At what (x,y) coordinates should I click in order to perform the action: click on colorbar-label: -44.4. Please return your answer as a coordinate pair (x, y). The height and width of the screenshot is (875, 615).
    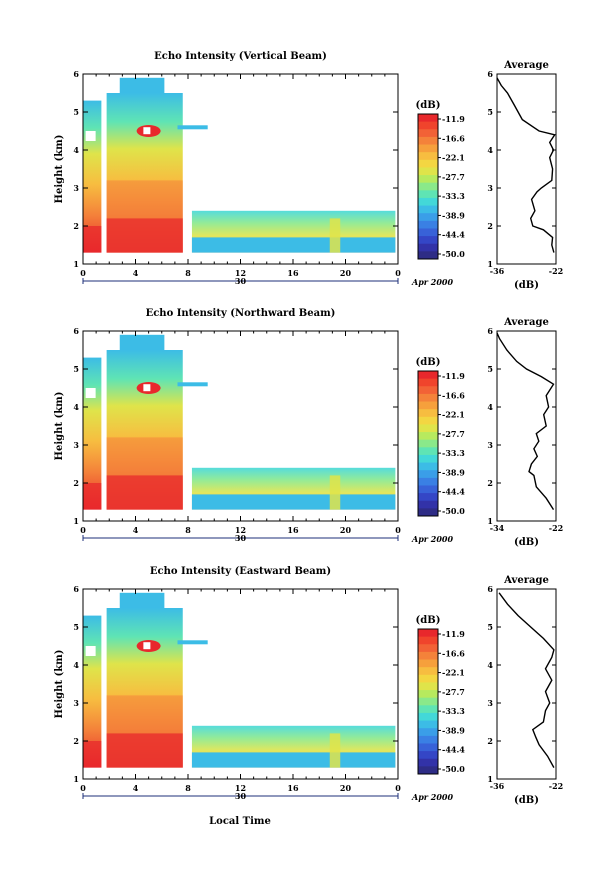
    Looking at the image, I should click on (453, 235).